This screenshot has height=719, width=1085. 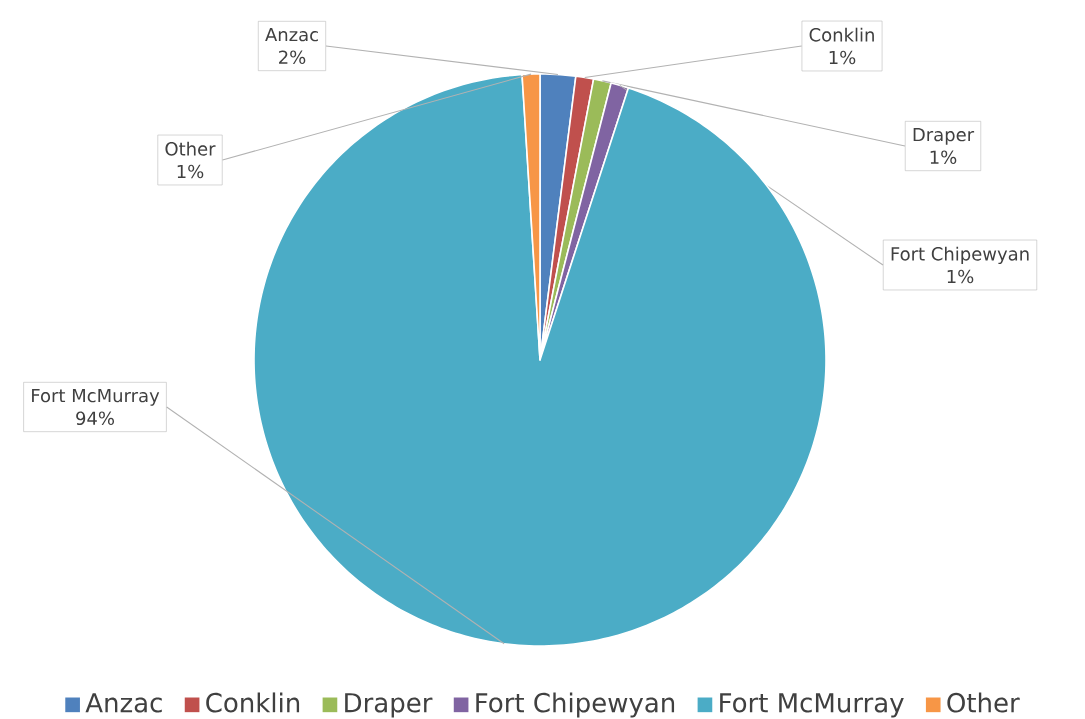 What do you see at coordinates (96, 397) in the screenshot?
I see `slice-label: Fort McMurray` at bounding box center [96, 397].